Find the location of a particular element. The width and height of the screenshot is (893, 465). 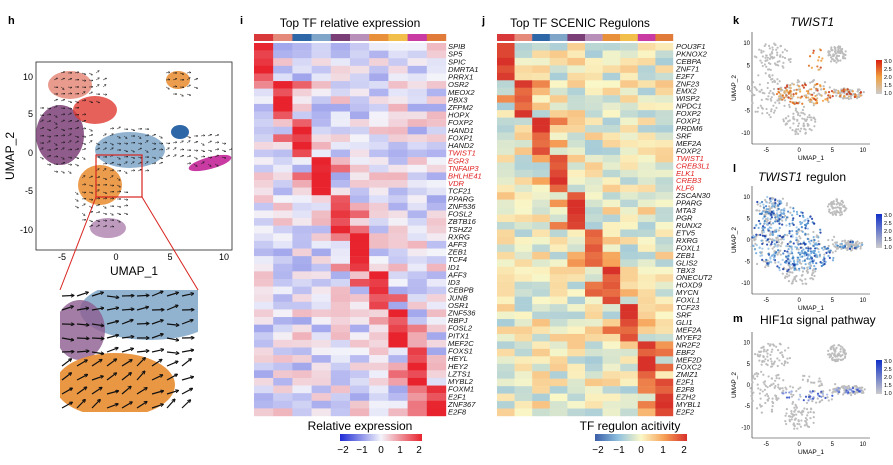

gene-label: TBX3 is located at coordinates (686, 270).